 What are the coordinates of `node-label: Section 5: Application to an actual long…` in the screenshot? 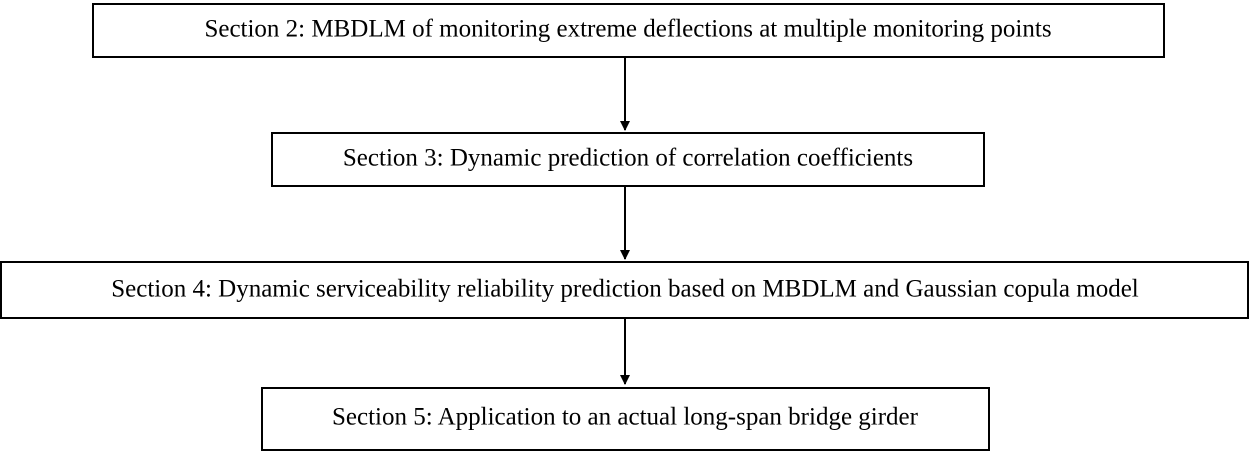 It's located at (625, 417).